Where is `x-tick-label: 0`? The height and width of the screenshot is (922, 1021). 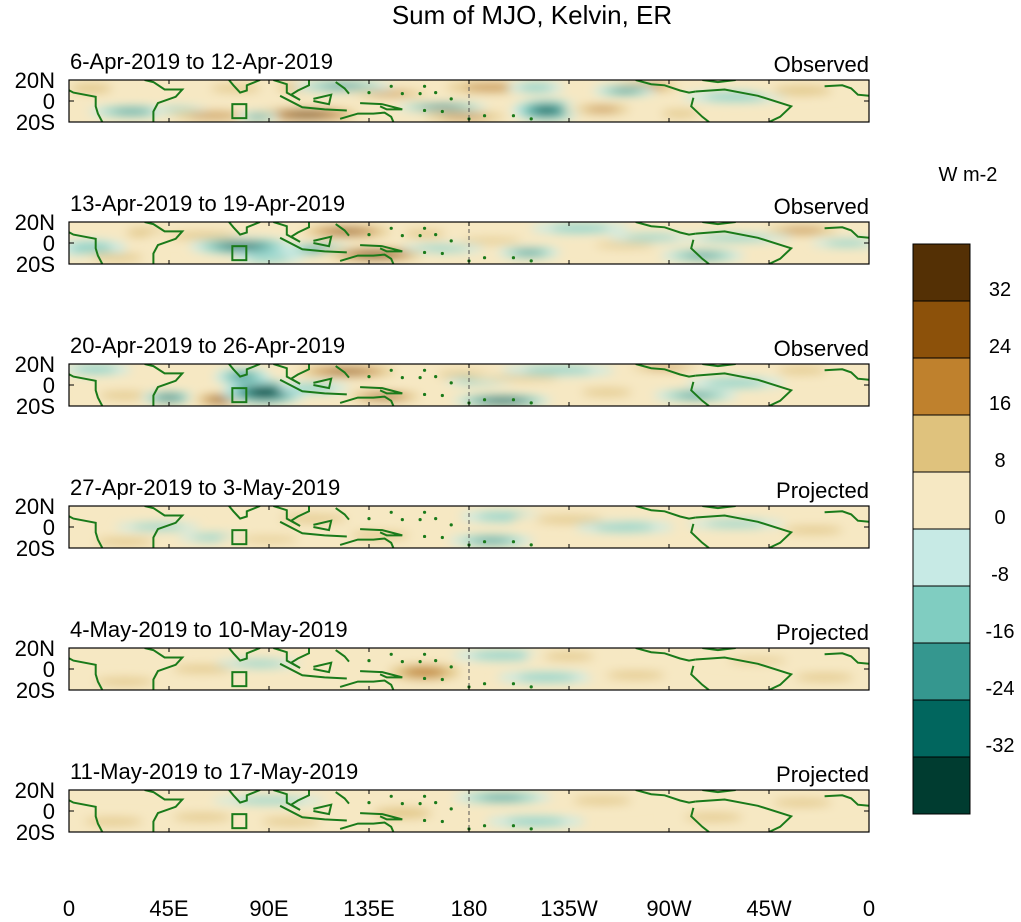
x-tick-label: 0 is located at coordinates (869, 908).